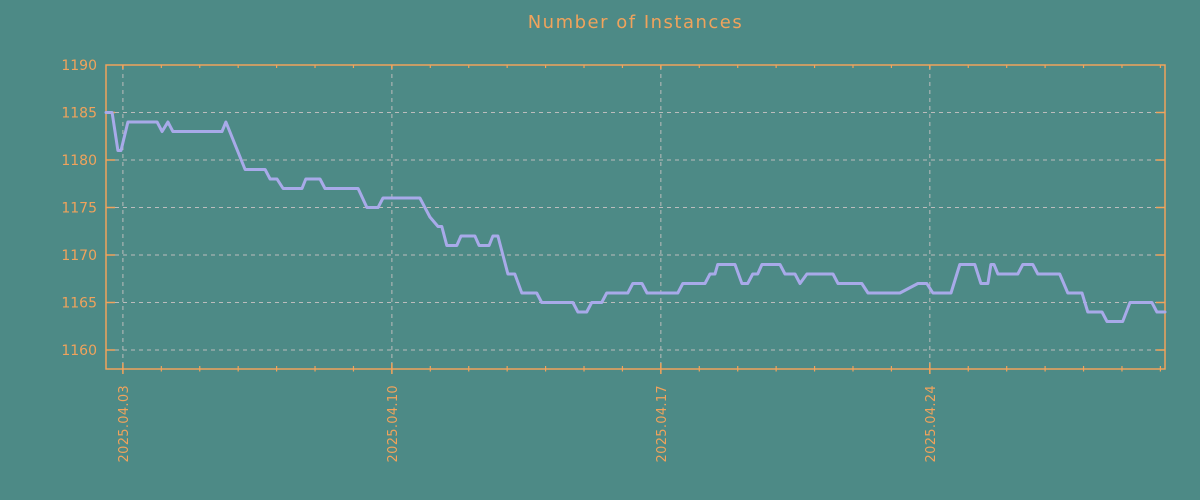  What do you see at coordinates (393, 423) in the screenshot?
I see `x-tick-label: 2025.04.10` at bounding box center [393, 423].